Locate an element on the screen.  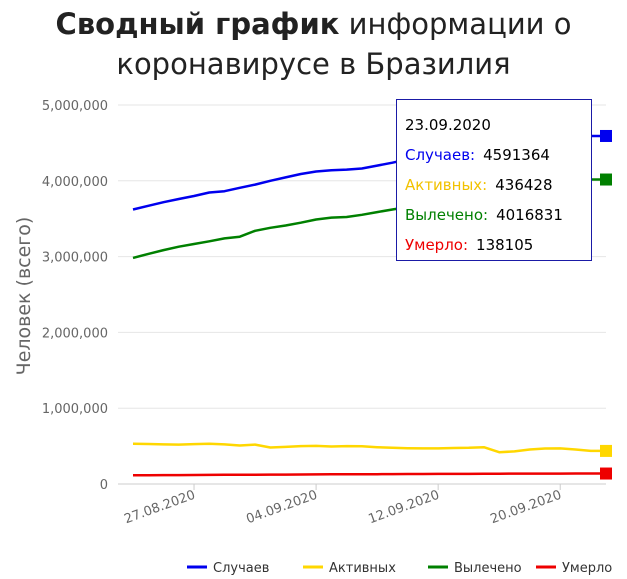
title-line1: информации о is located at coordinates (460, 24).